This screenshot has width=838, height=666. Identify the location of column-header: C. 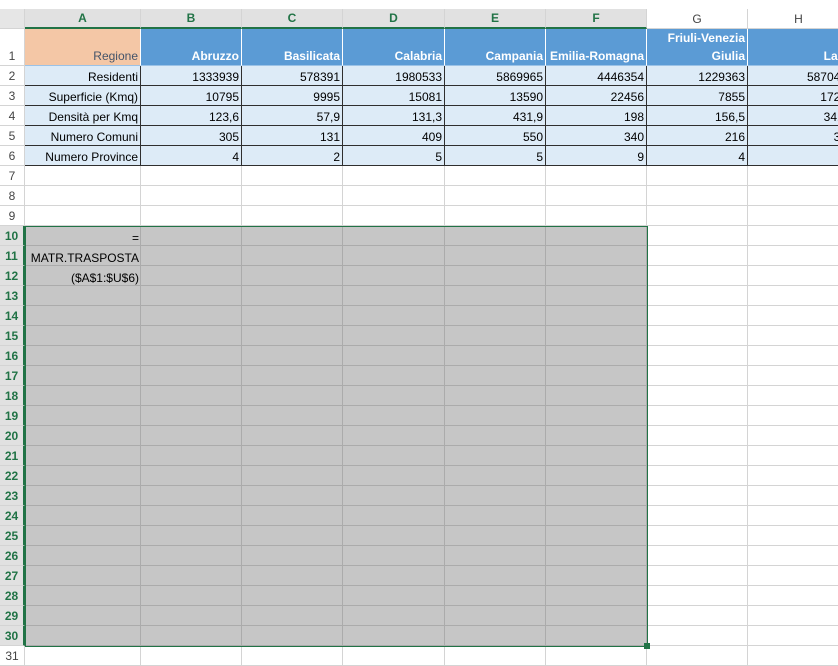
(292, 19).